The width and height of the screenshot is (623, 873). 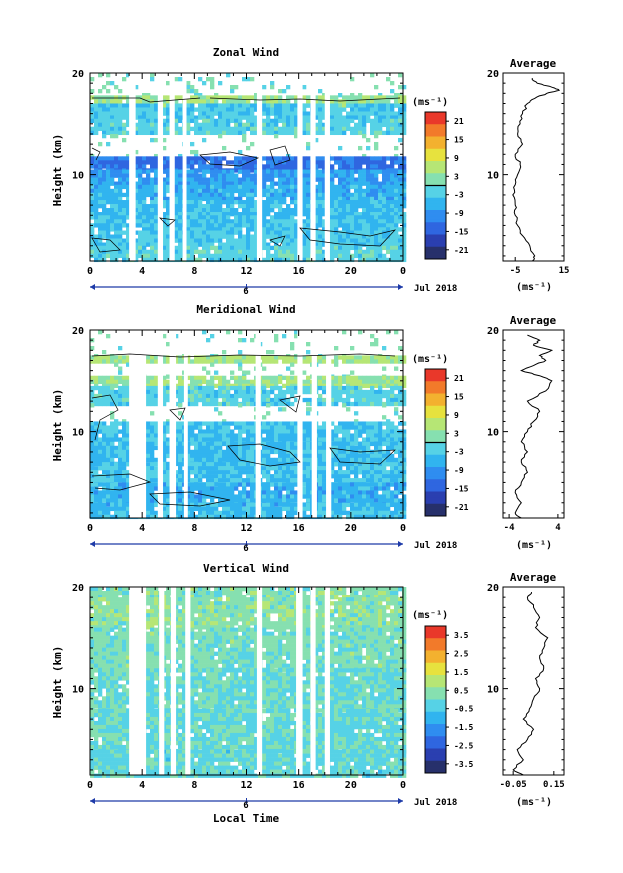 I want to click on zonal-wind-time-bar, so click(x=246, y=287).